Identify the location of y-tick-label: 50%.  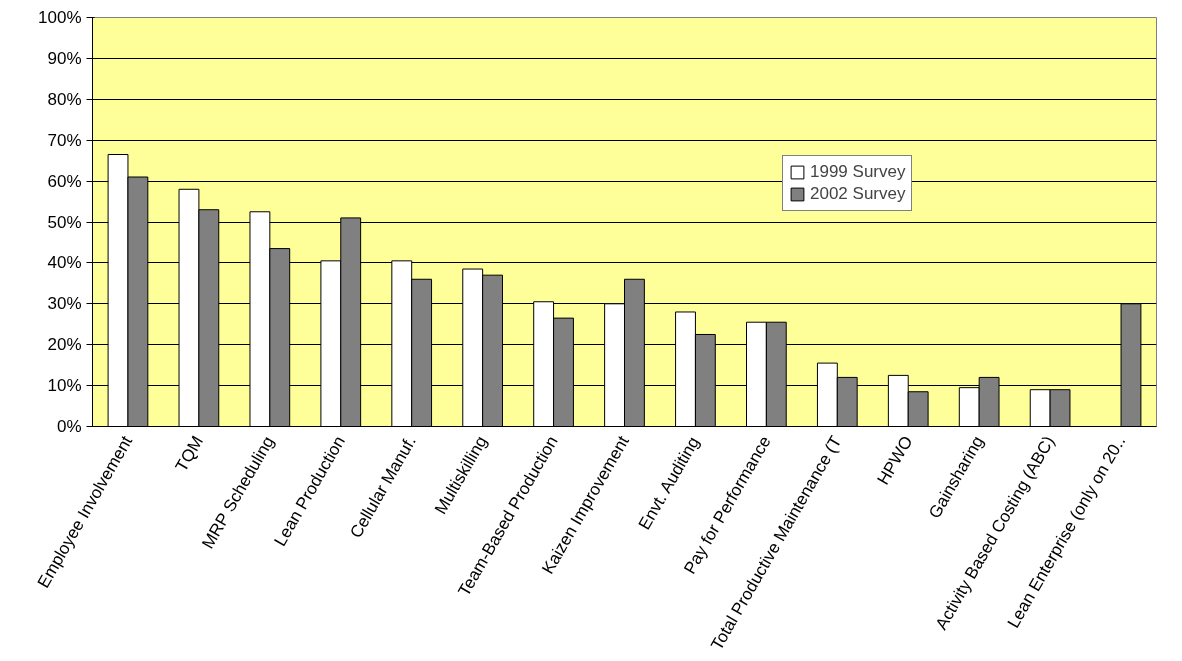
(64, 222).